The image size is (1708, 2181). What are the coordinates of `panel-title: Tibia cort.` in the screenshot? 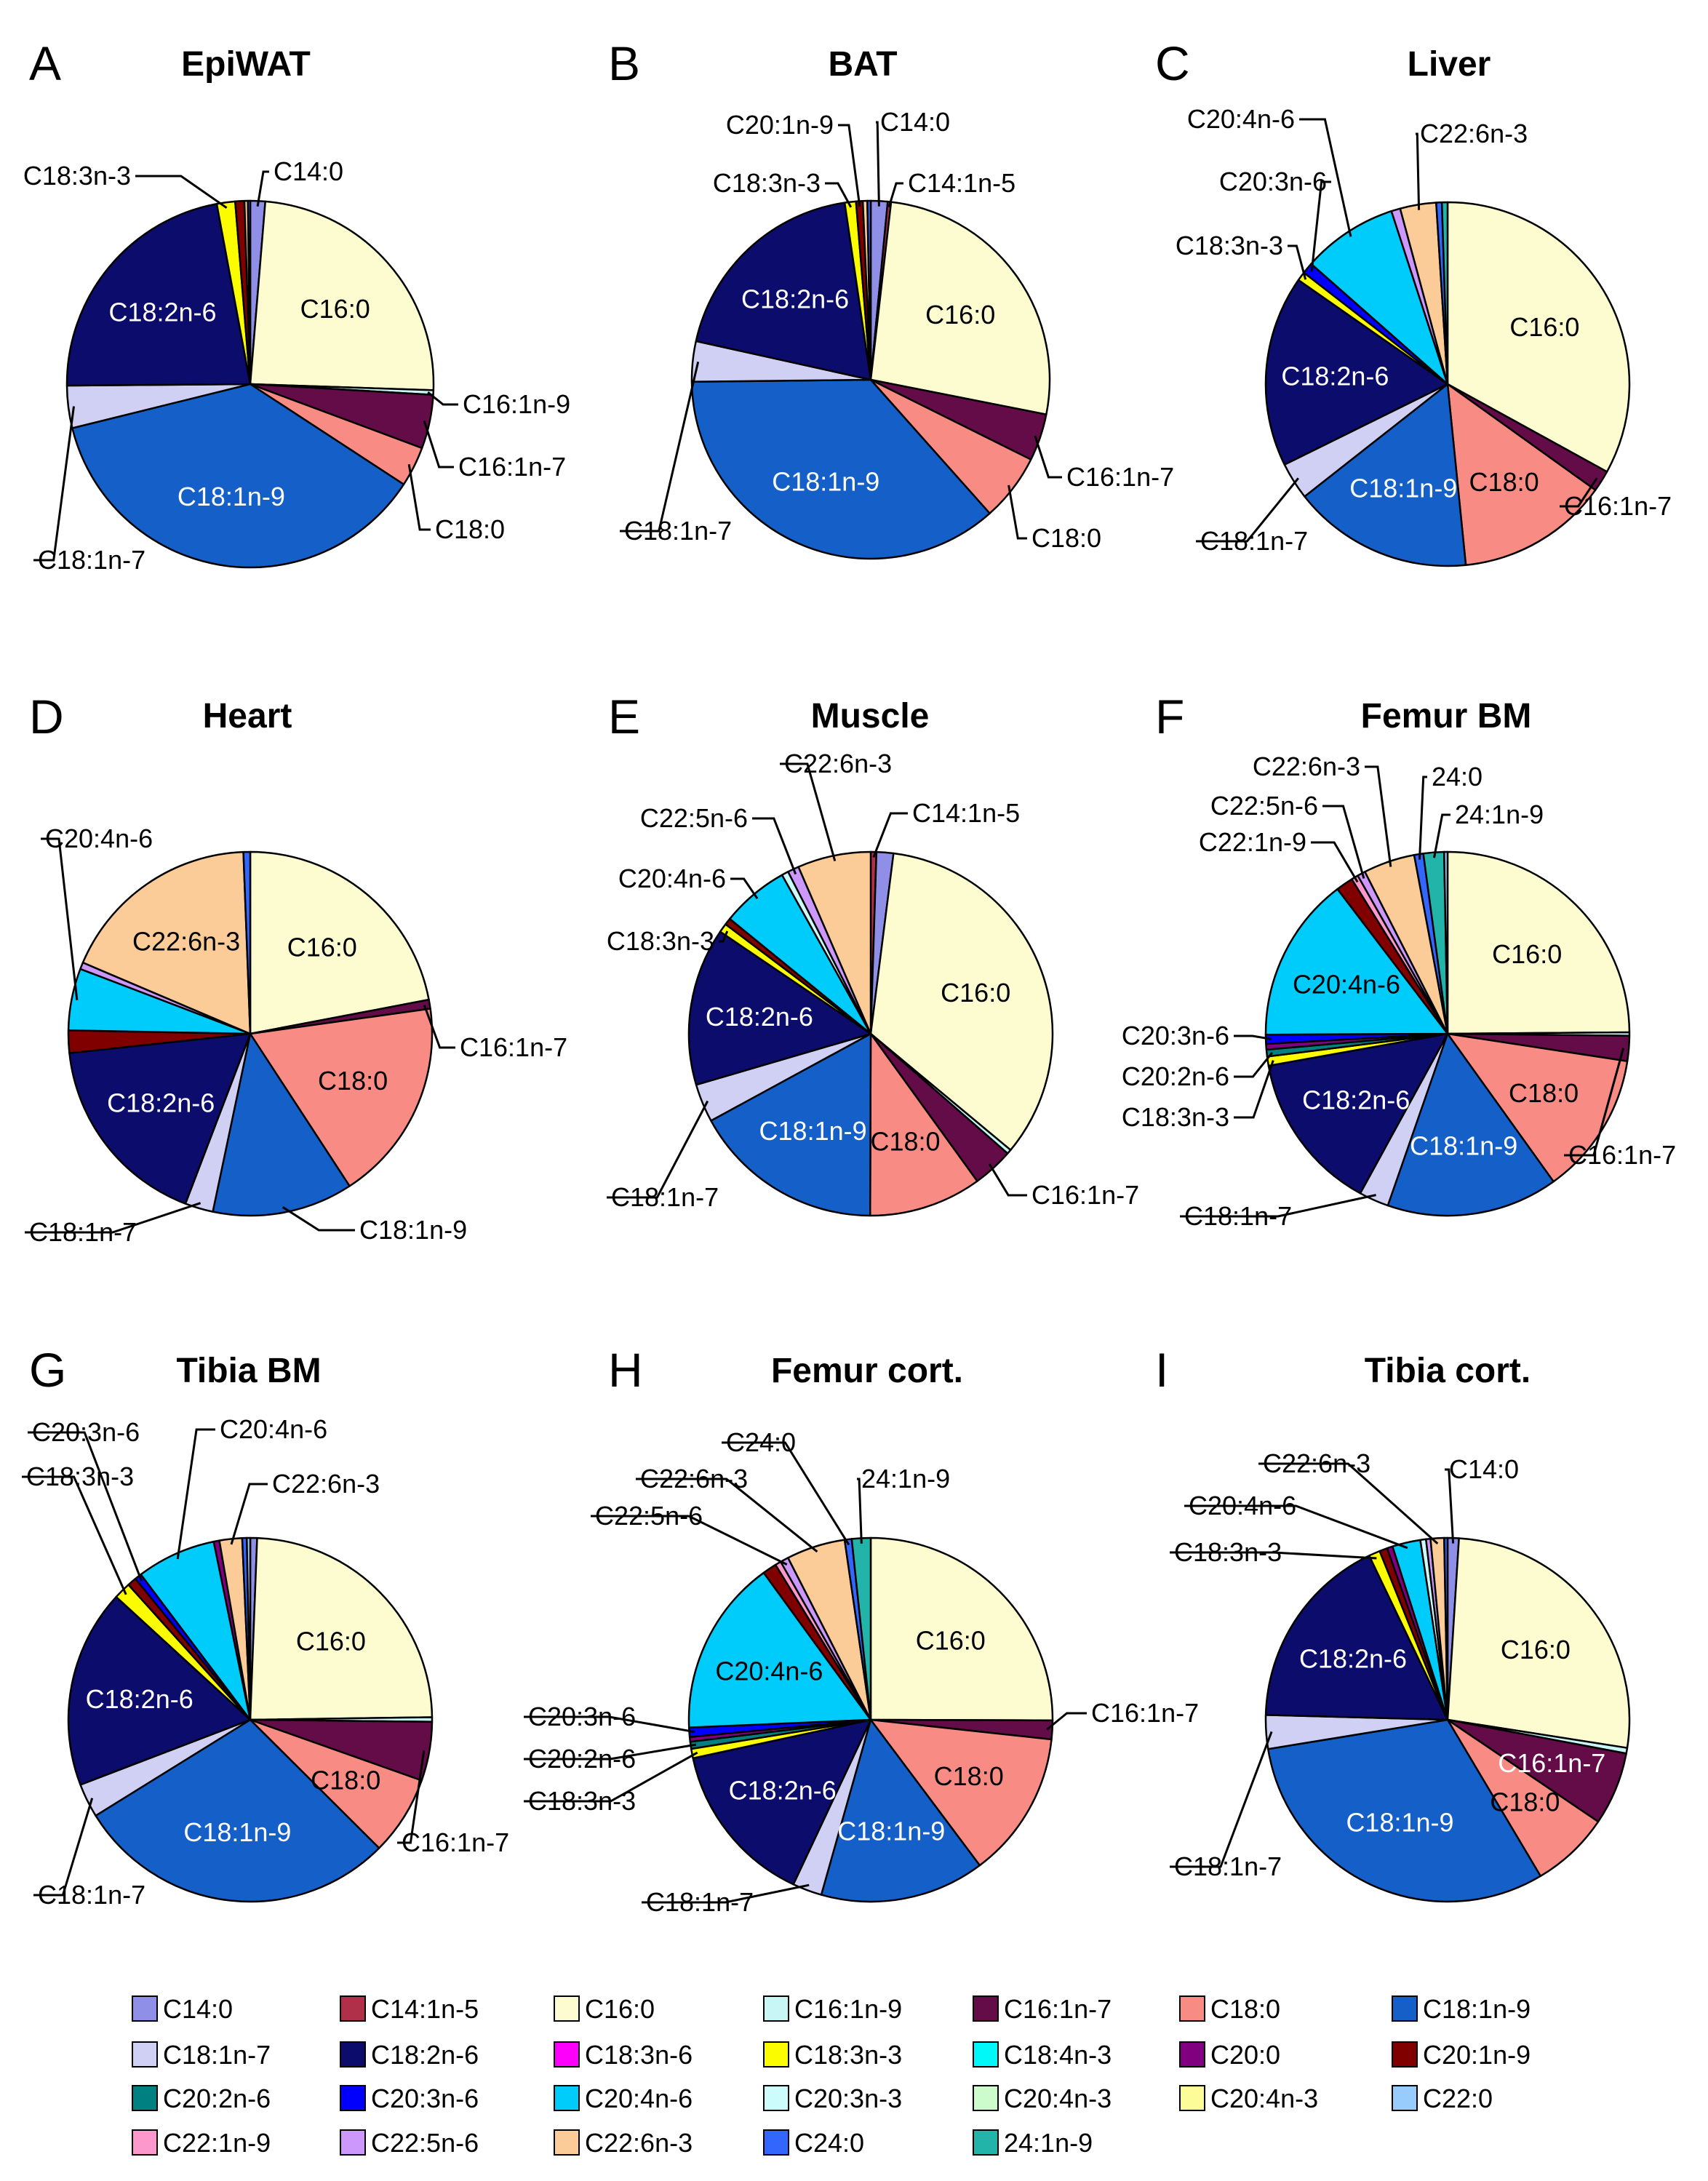 It's located at (1448, 1371).